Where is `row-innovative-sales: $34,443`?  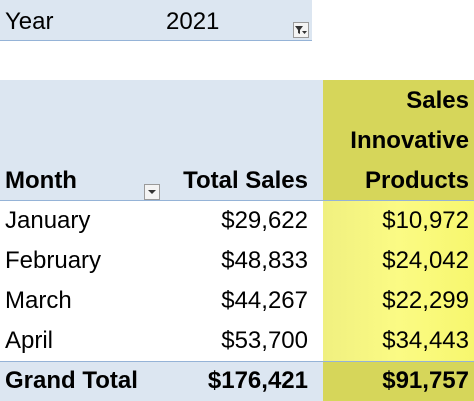
row-innovative-sales: $34,443 is located at coordinates (425, 340).